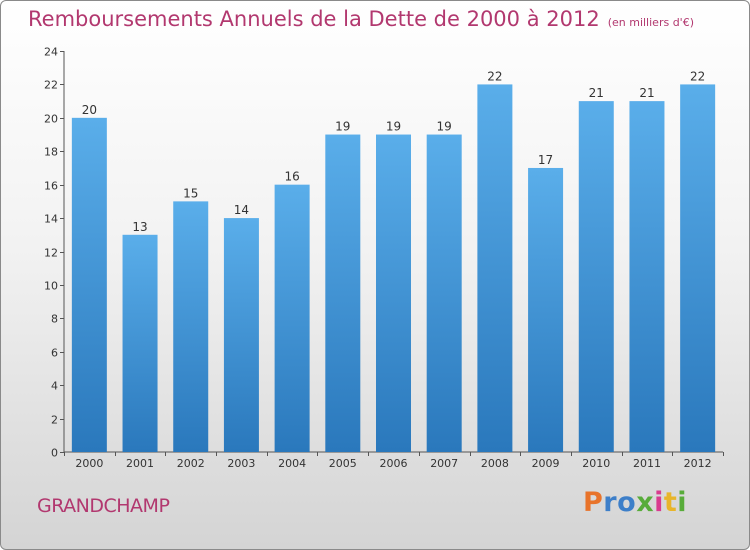 This screenshot has height=550, width=750. What do you see at coordinates (191, 463) in the screenshot?
I see `x-tick-label: 2002` at bounding box center [191, 463].